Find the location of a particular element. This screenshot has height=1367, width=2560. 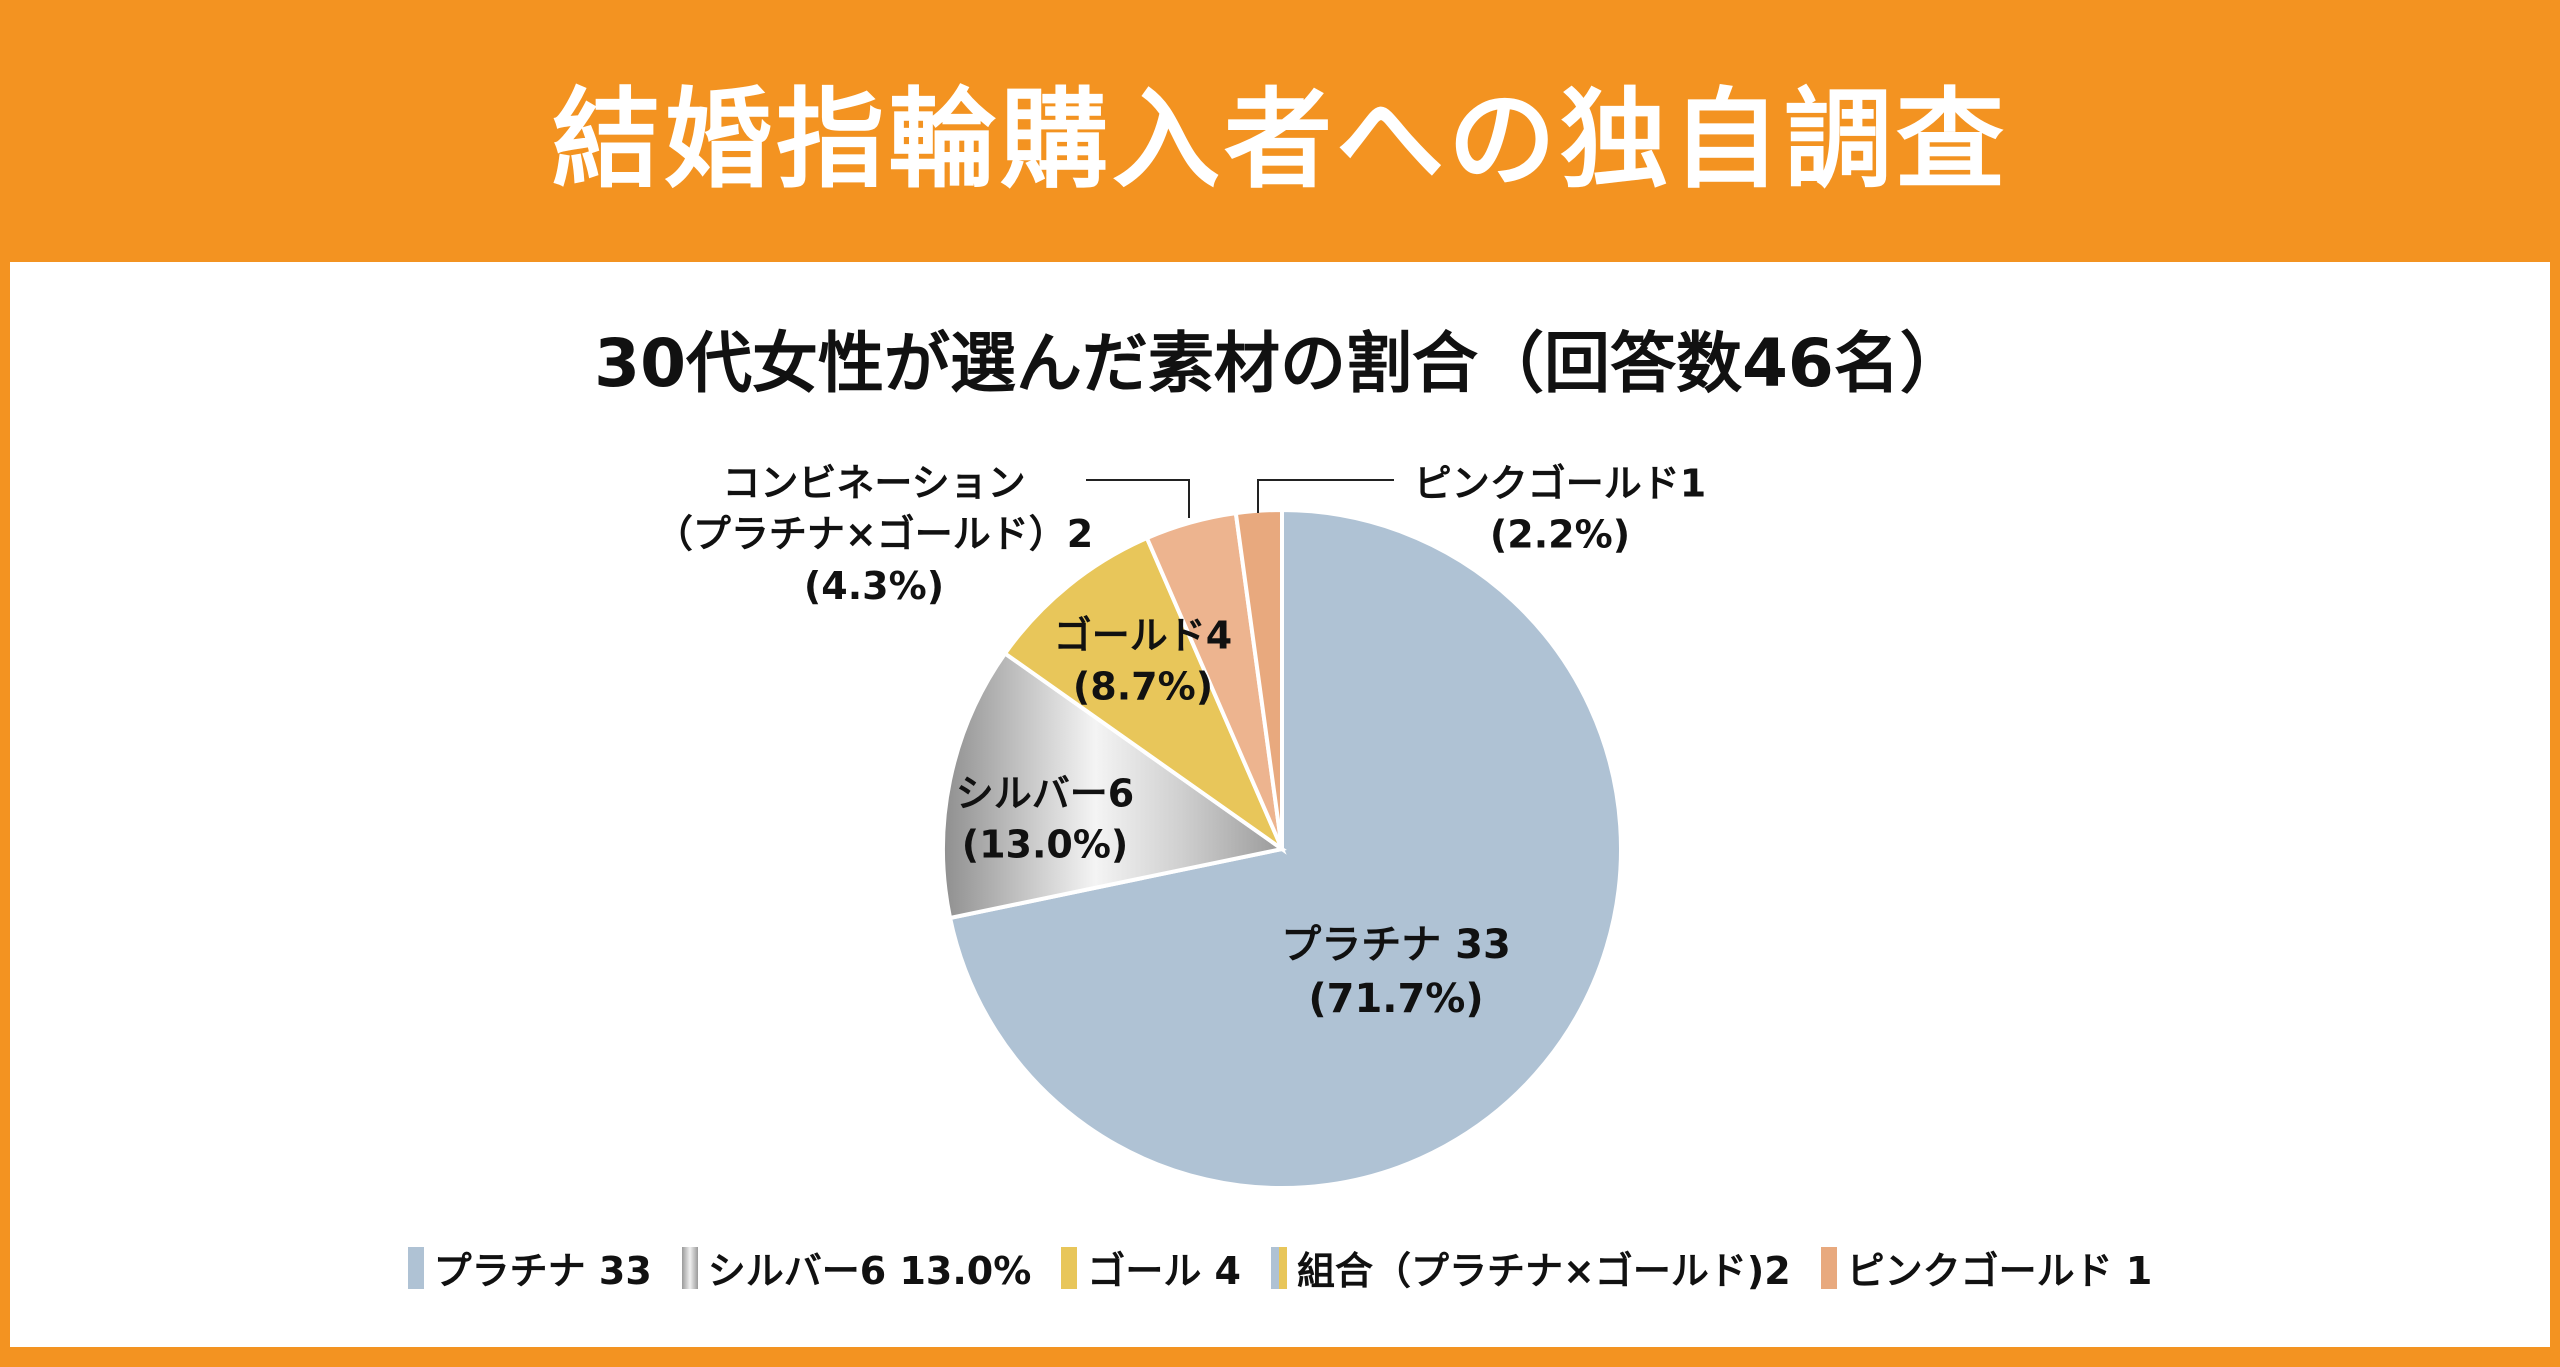

legend-item-platinum: プラチナ 33 is located at coordinates (529, 1267).